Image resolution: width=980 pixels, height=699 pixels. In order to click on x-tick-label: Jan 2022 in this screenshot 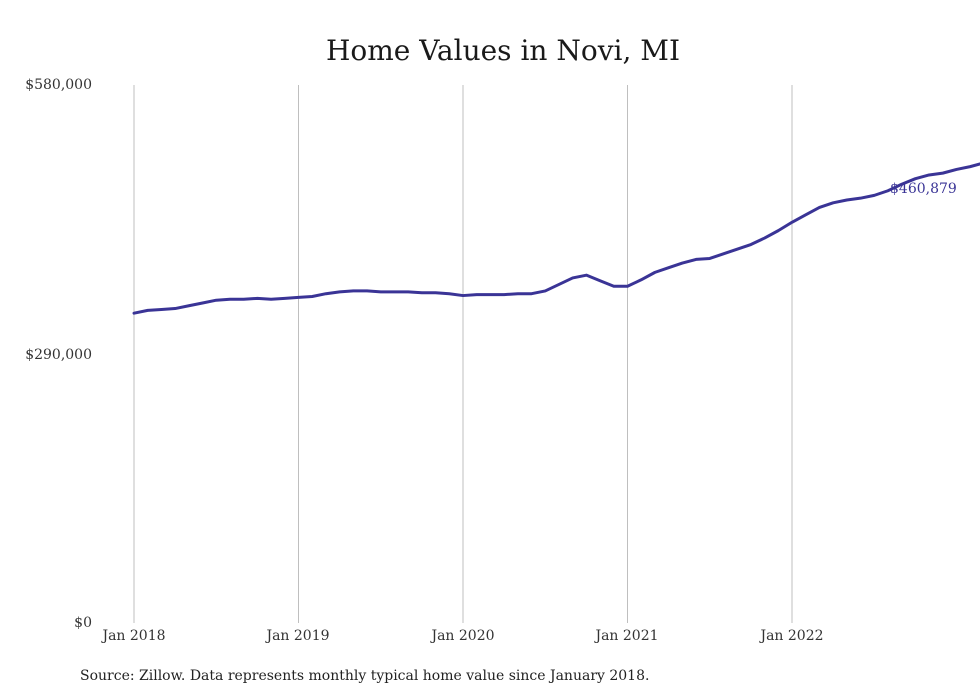, I will do `click(790, 636)`.